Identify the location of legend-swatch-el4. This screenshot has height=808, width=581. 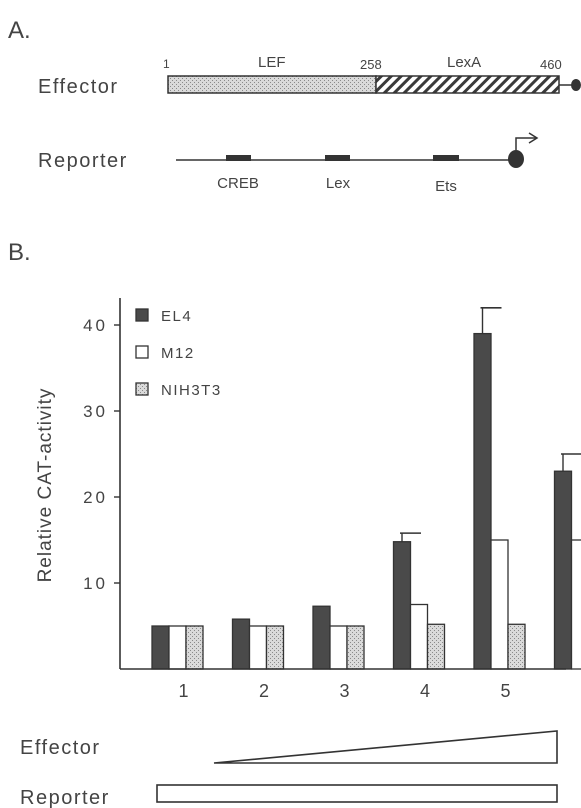
(142, 315).